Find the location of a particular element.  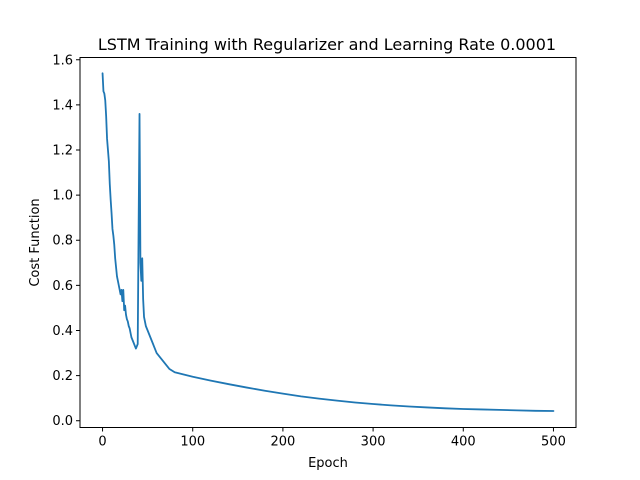

y-tick-label: 1.4 is located at coordinates (62, 105).